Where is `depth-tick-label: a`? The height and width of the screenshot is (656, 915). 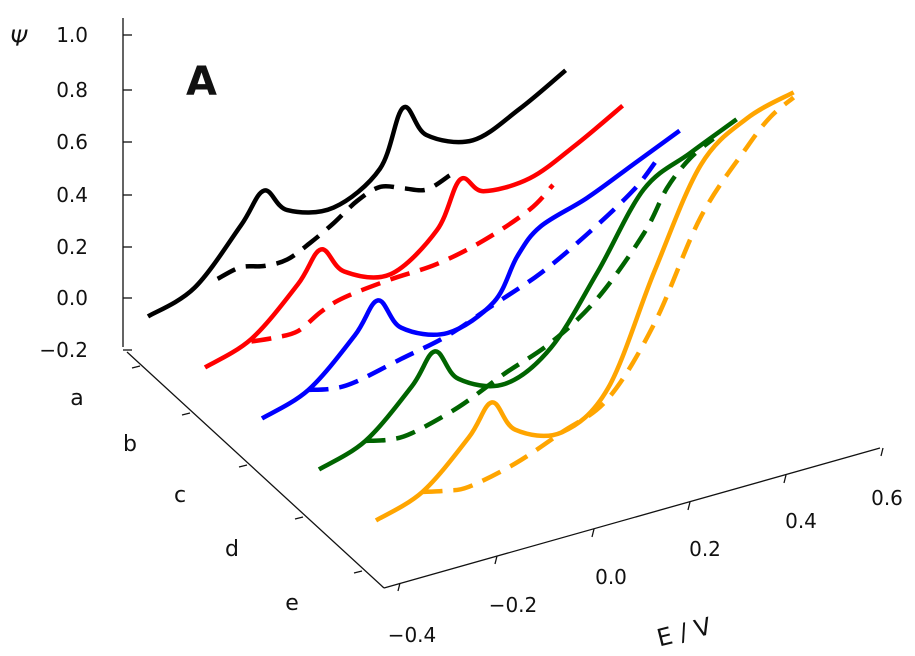 depth-tick-label: a is located at coordinates (76, 398).